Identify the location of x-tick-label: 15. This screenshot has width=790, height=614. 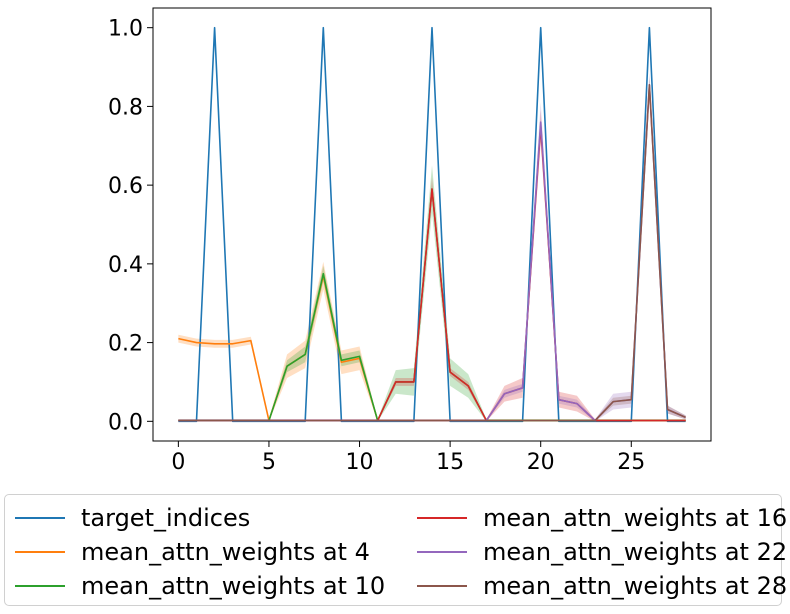
(450, 462).